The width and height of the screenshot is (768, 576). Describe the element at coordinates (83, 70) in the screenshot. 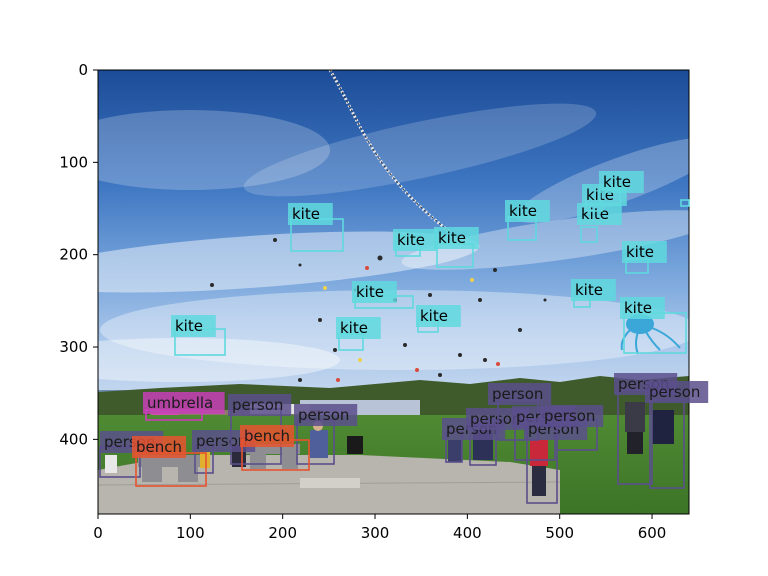

I see `y-tick-label: 0` at that location.